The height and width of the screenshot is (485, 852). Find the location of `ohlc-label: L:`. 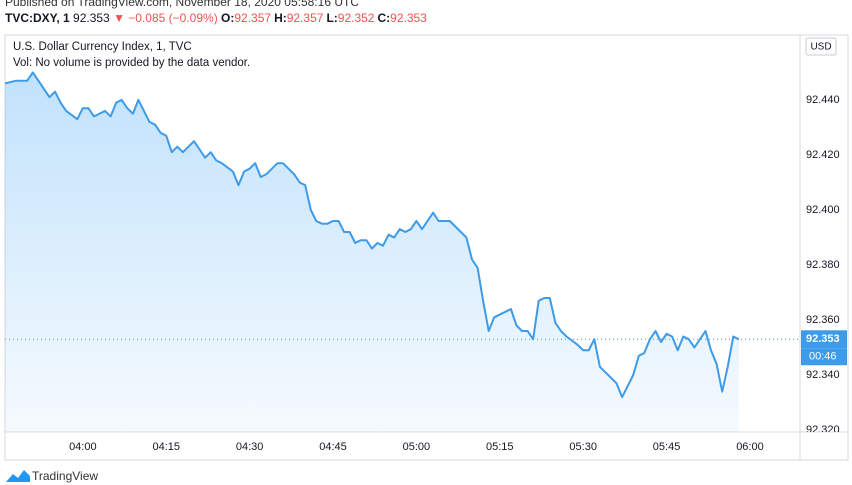

ohlc-label: L: is located at coordinates (332, 18).